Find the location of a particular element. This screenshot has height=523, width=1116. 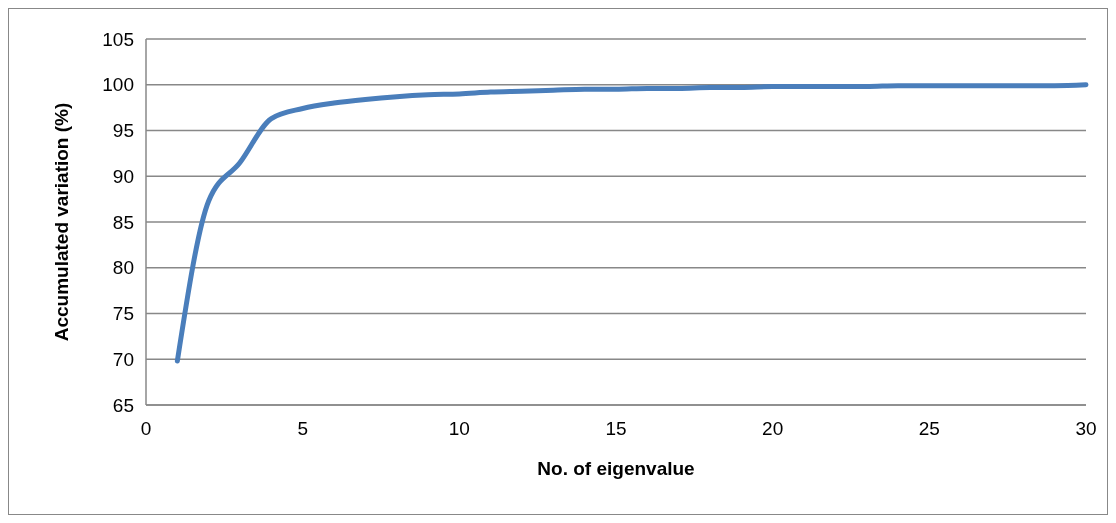

y-tick-label: 85 is located at coordinates (123, 222).